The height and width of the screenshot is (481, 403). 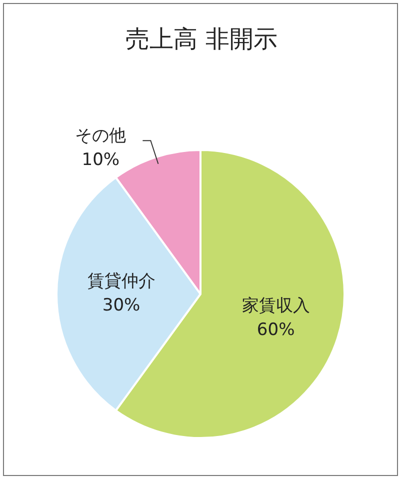 What do you see at coordinates (101, 160) in the screenshot?
I see `data-label: 10%` at bounding box center [101, 160].